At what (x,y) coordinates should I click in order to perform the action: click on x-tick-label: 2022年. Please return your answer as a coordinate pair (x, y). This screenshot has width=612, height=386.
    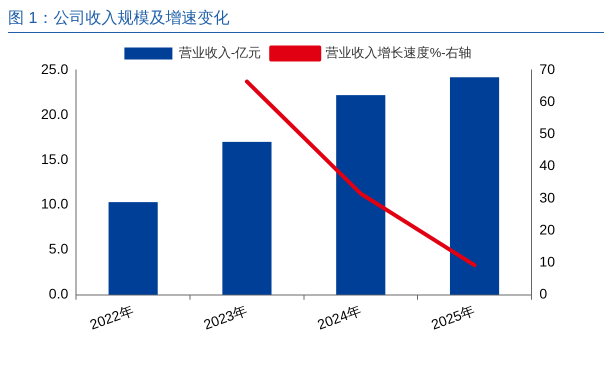
    Looking at the image, I should click on (112, 317).